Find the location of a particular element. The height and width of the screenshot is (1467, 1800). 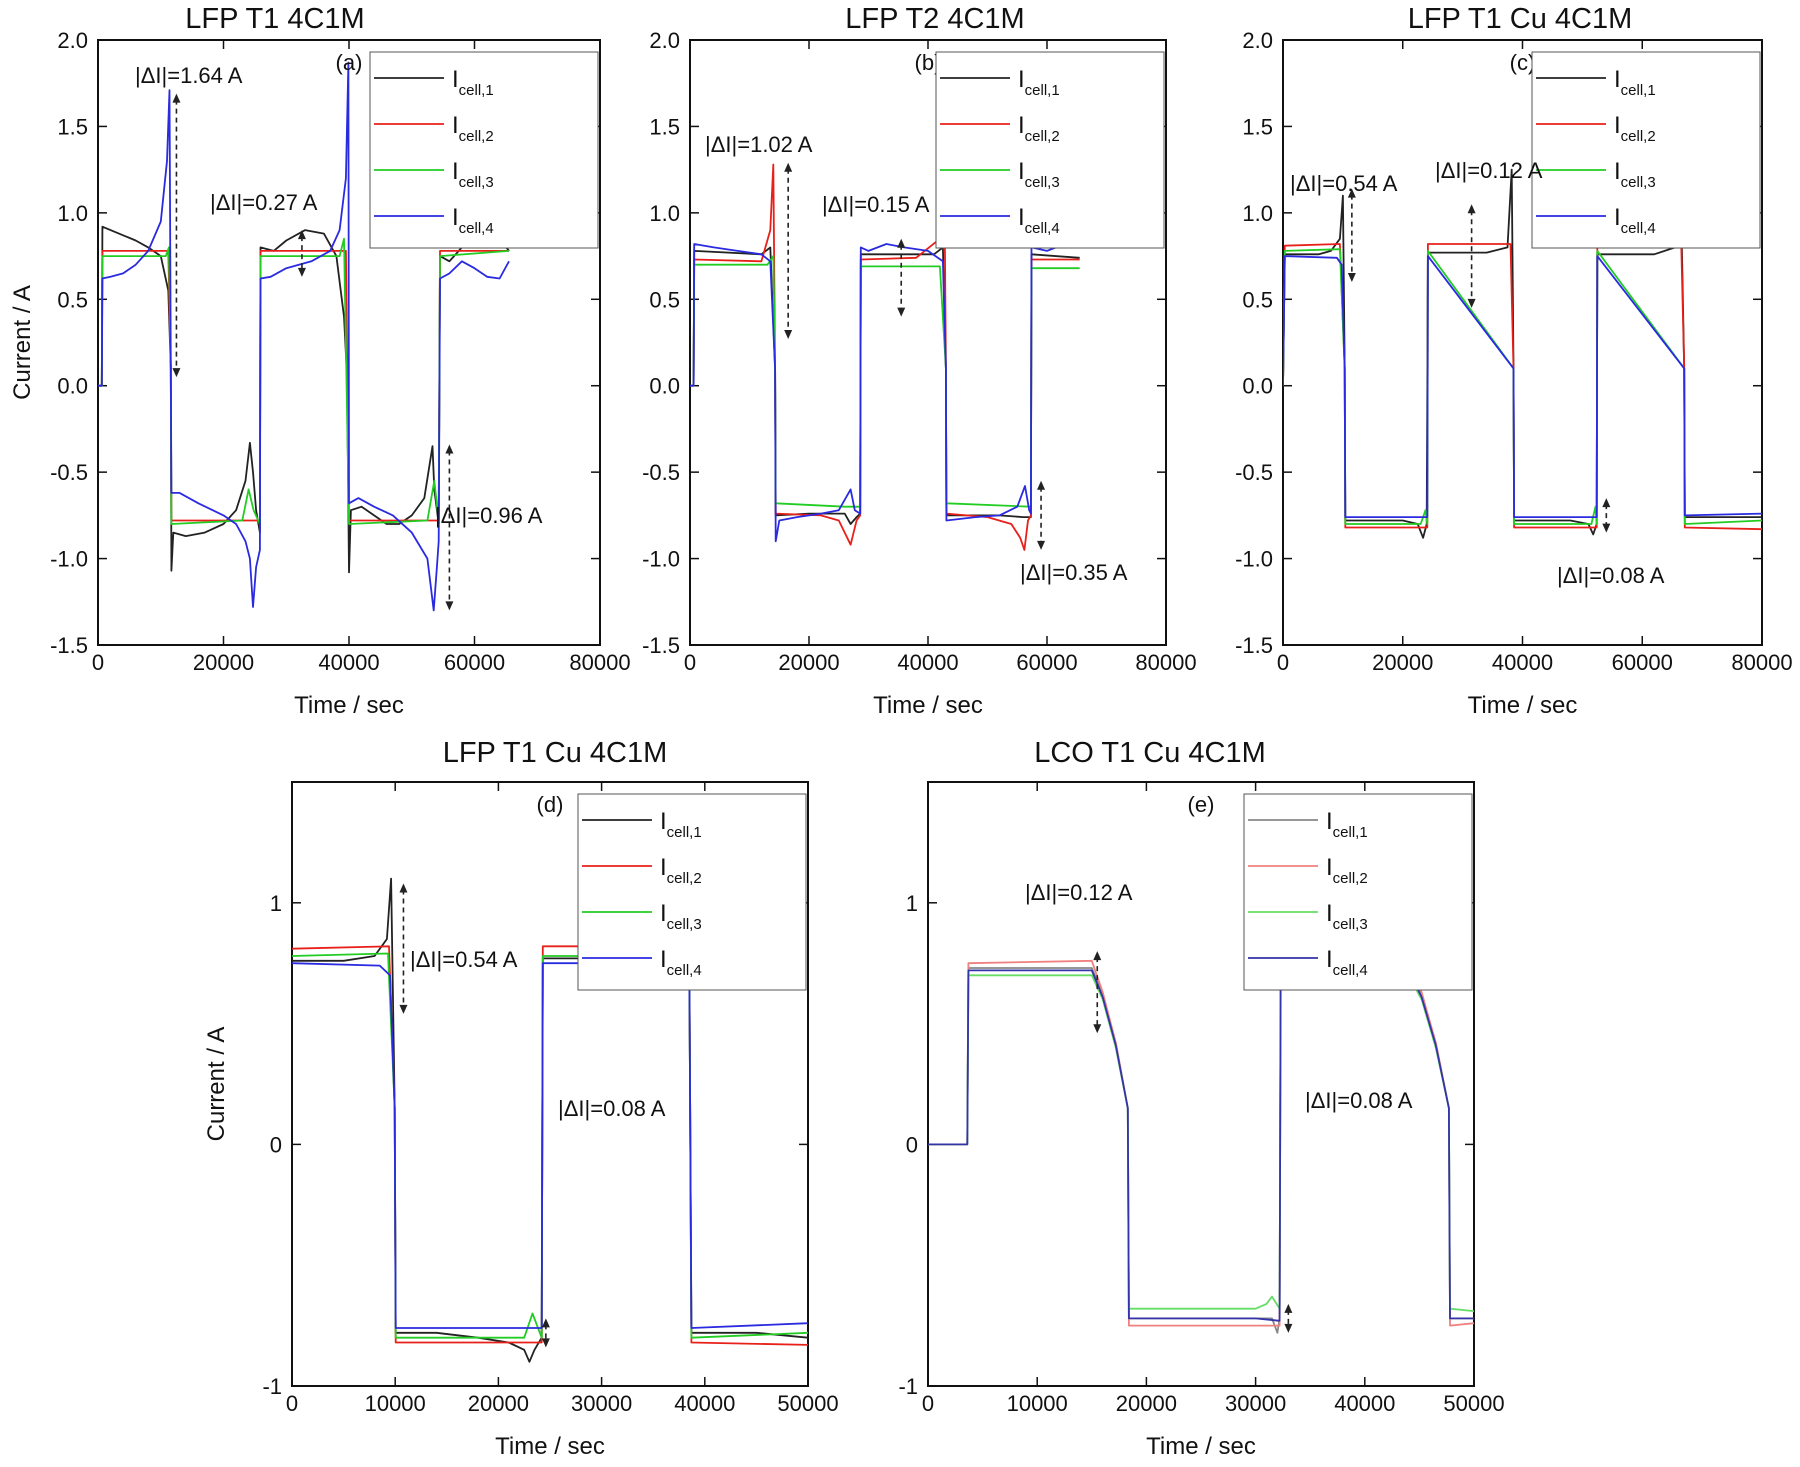

annotation: |ΔI|=0.54 A is located at coordinates (1344, 226).